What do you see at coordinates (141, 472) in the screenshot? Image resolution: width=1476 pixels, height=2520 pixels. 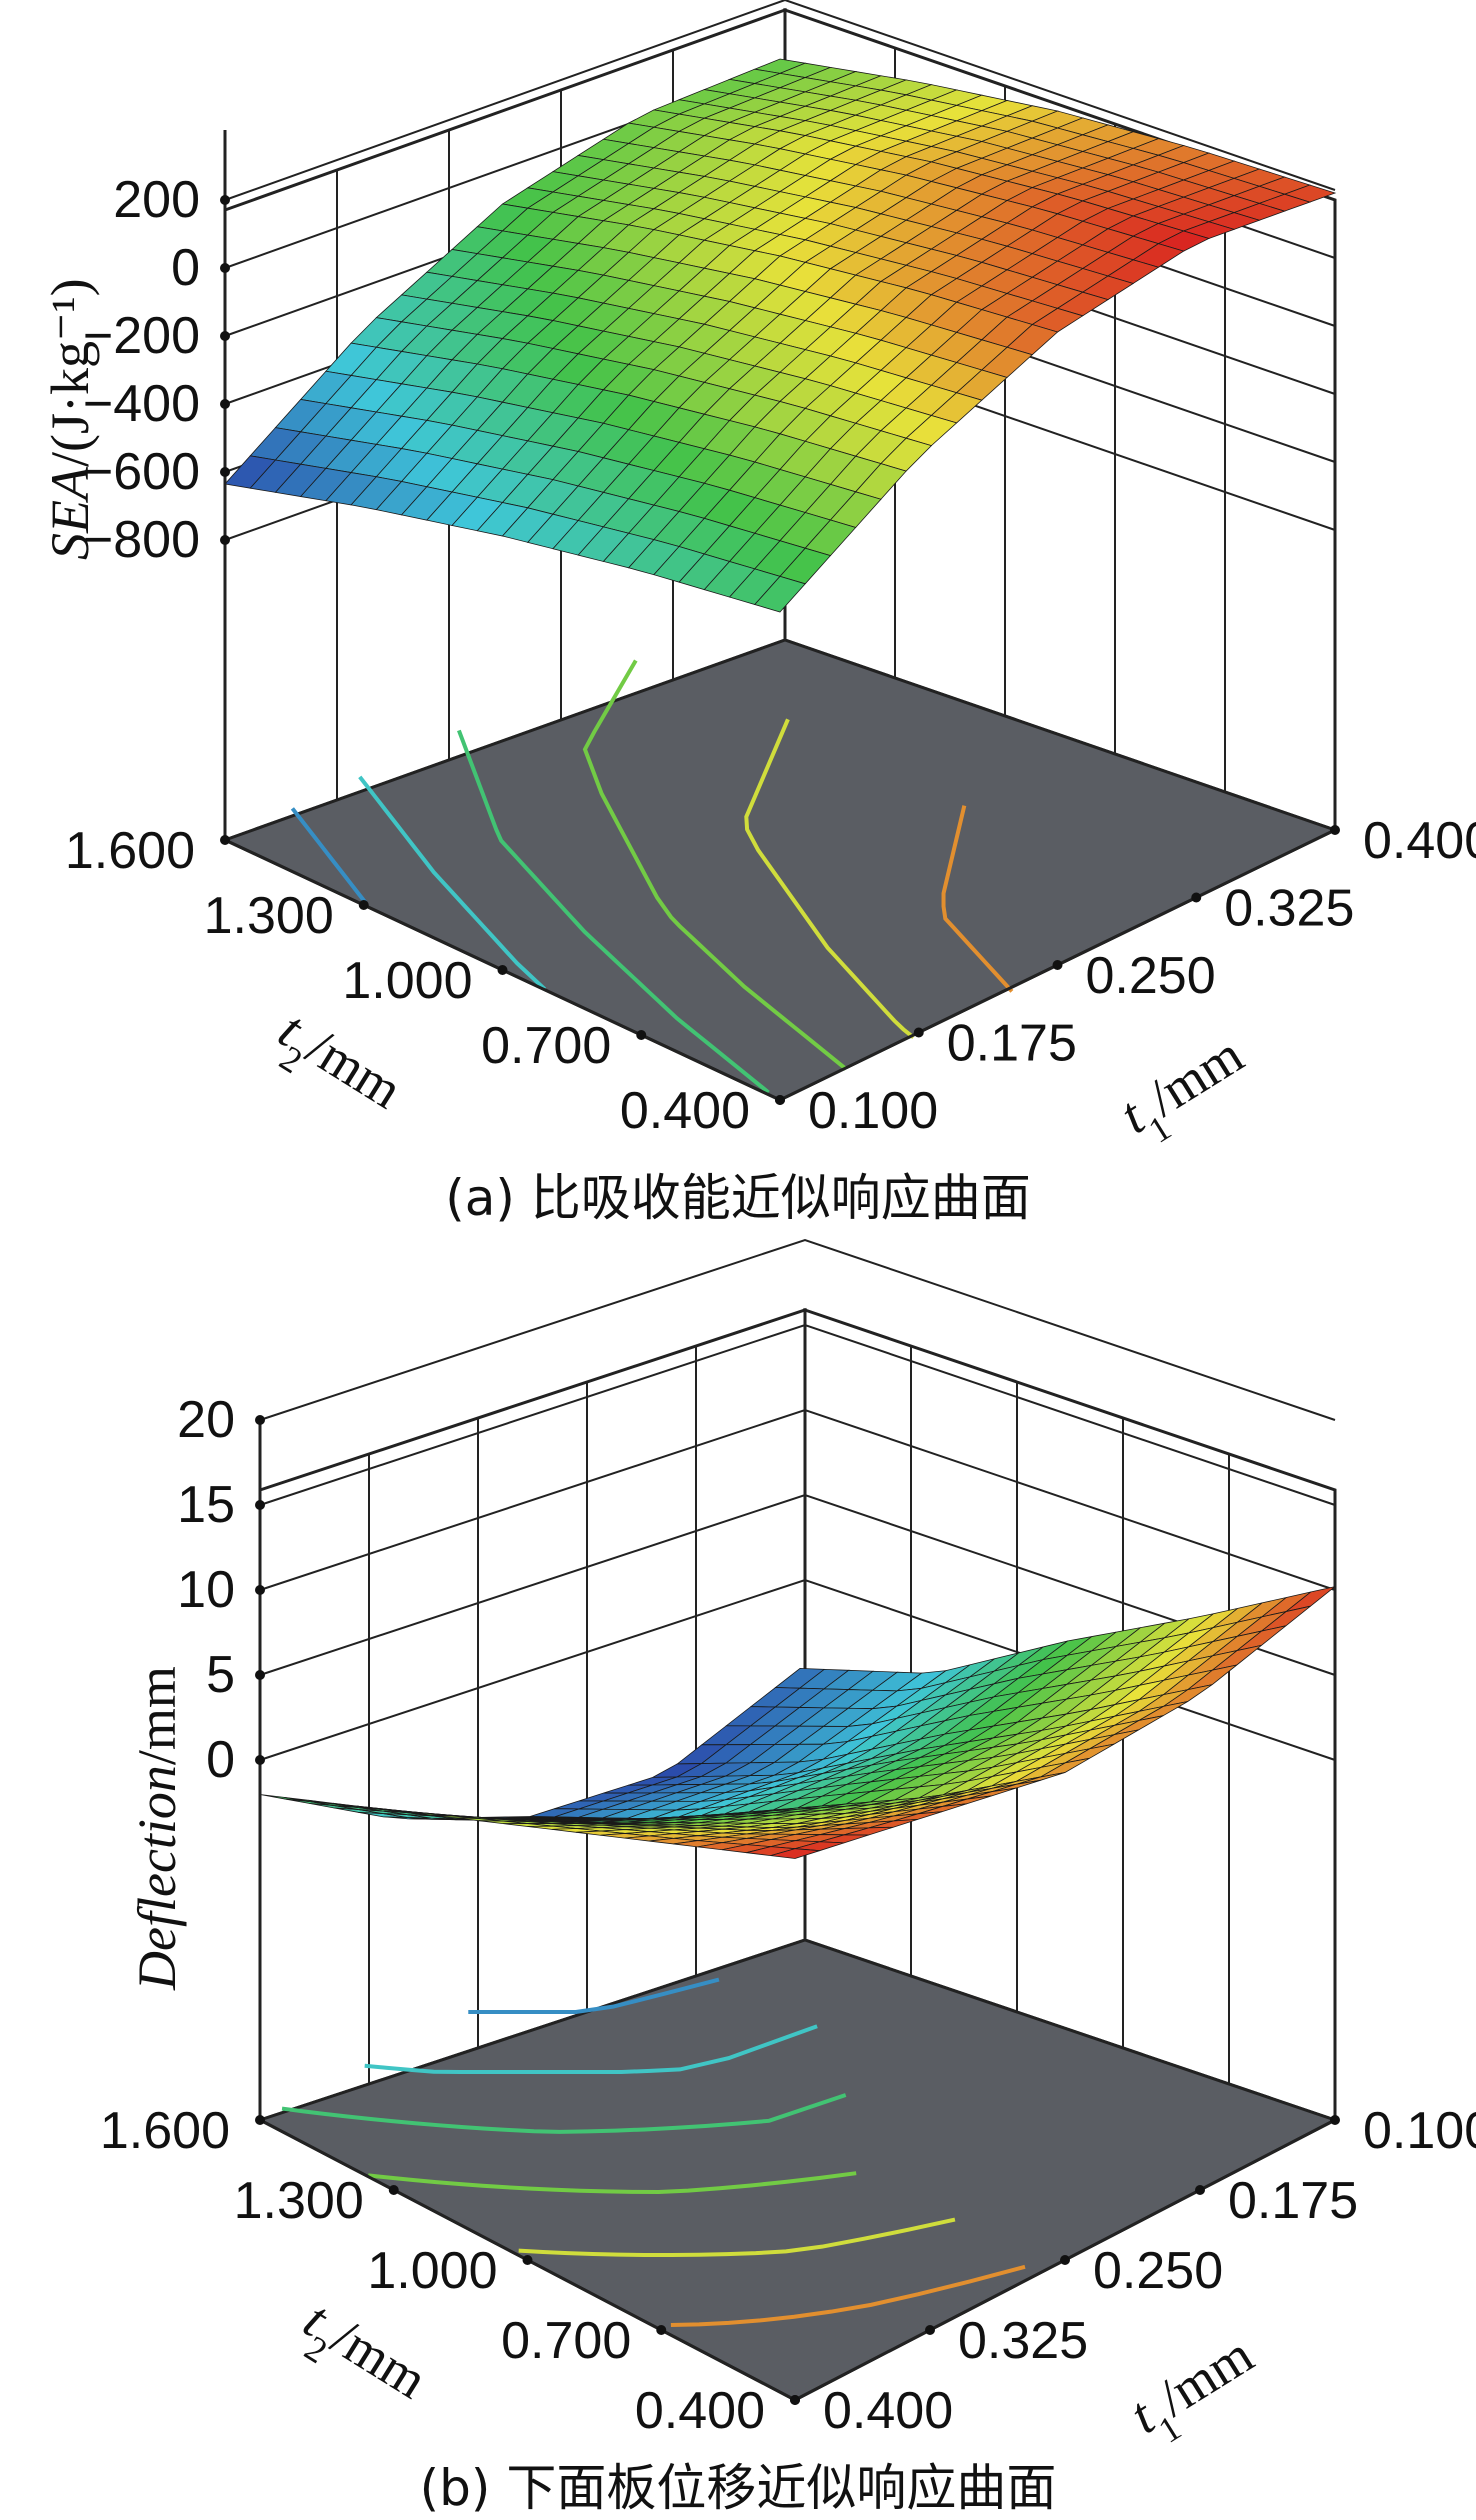 I see `z-tick-label: −600` at bounding box center [141, 472].